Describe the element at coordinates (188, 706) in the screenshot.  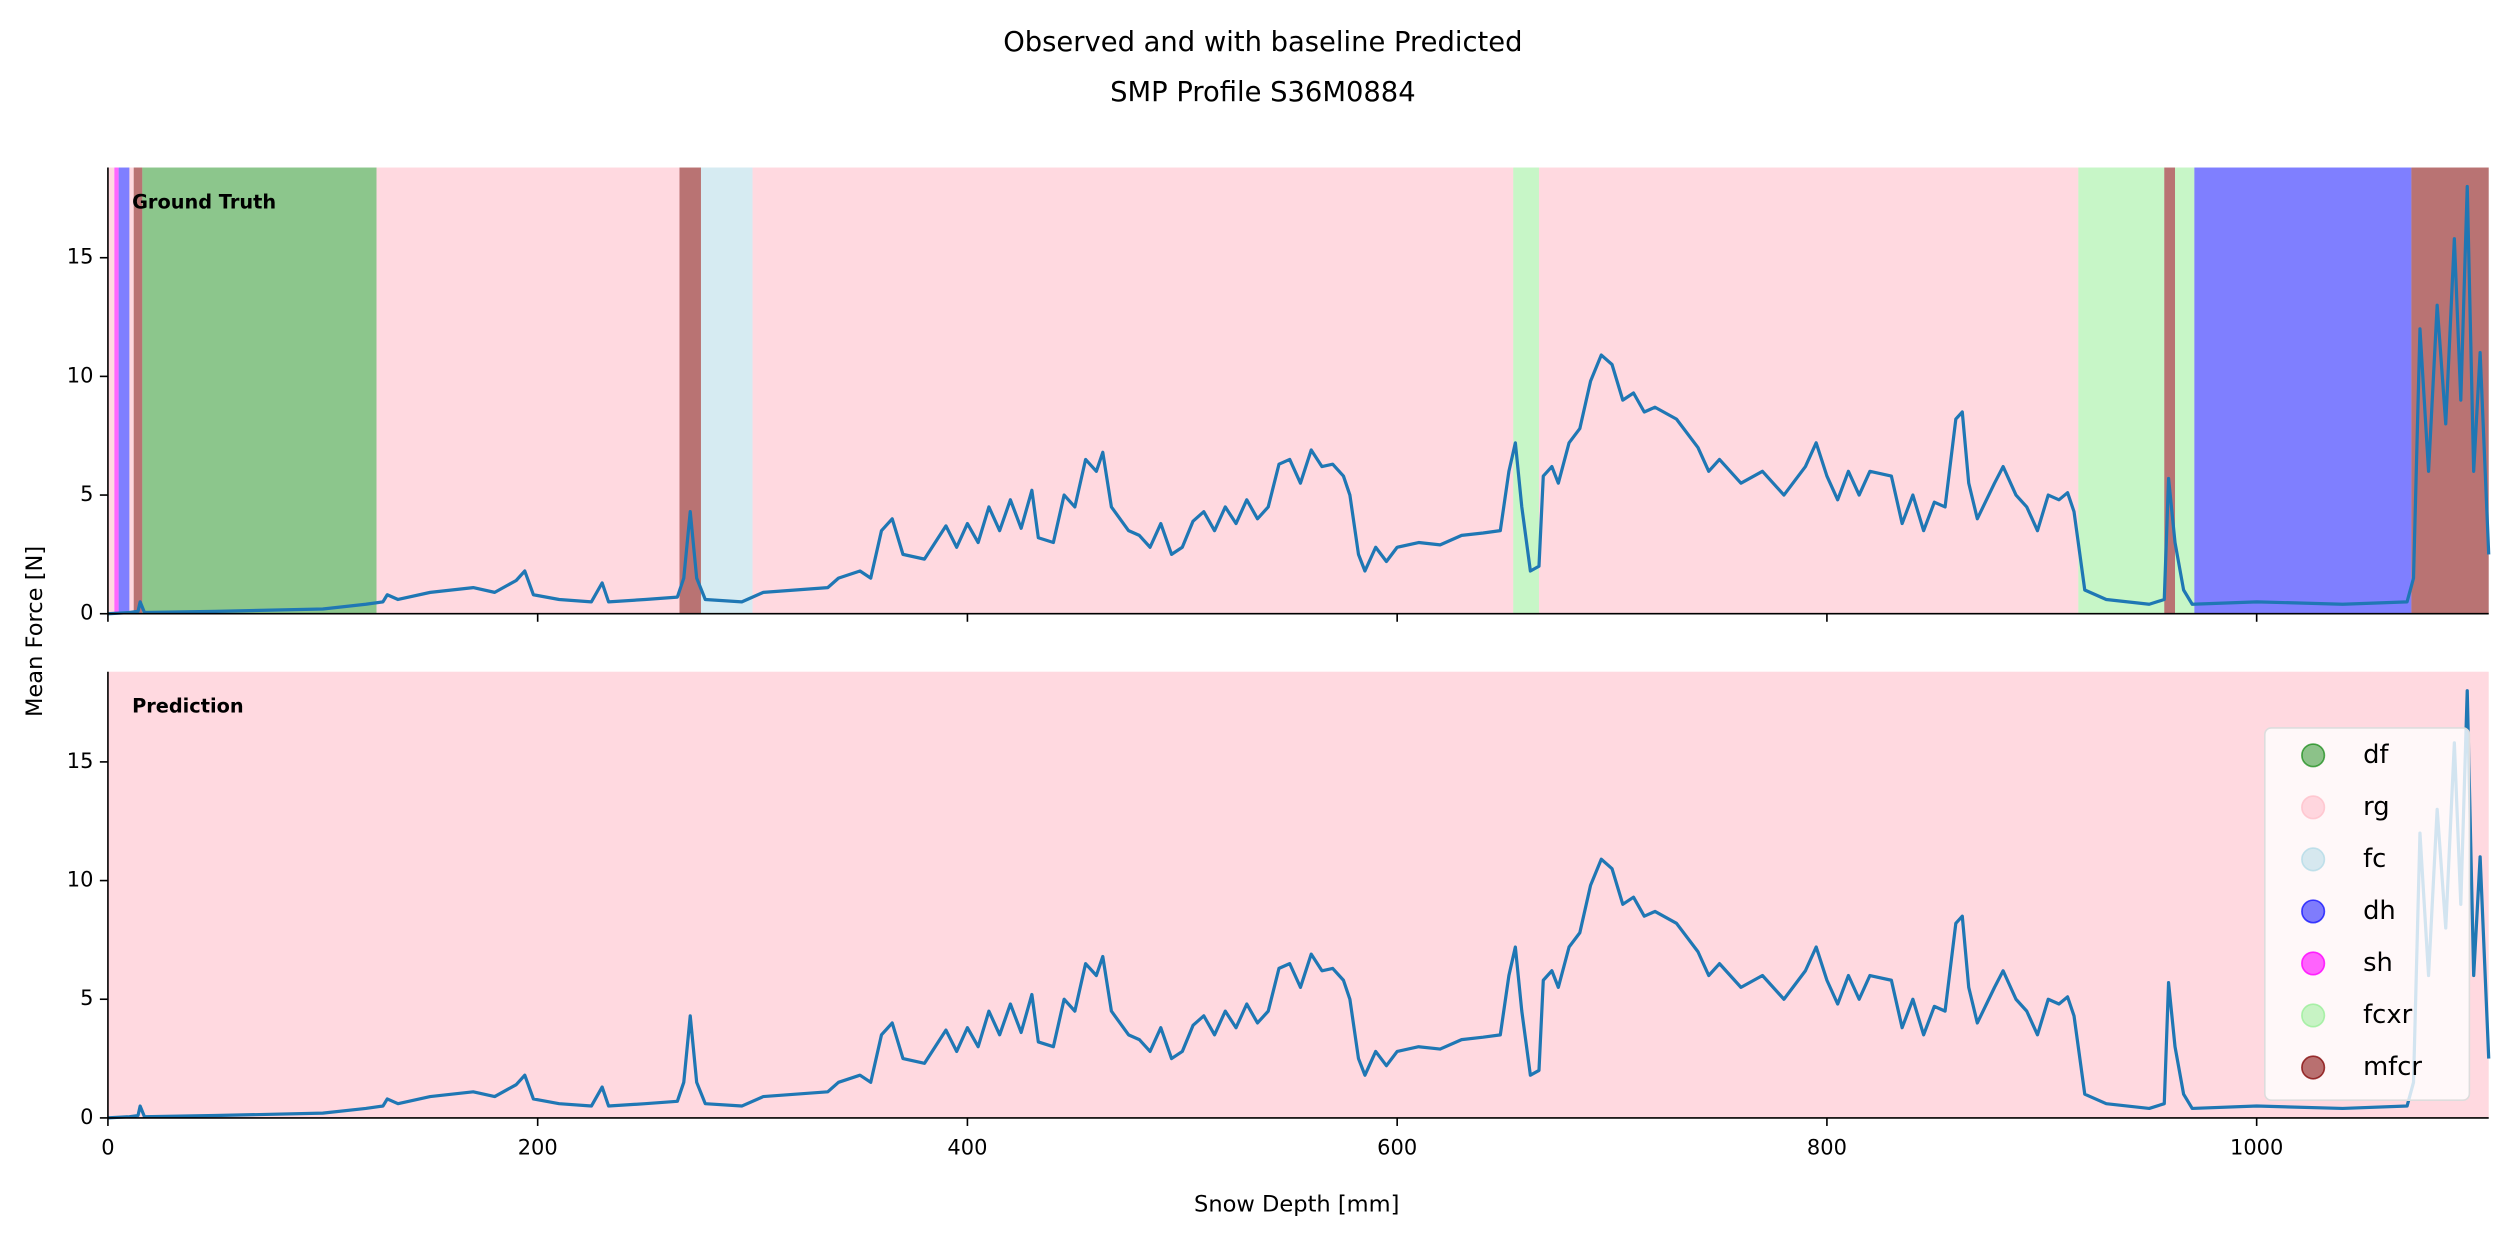
I see `panel-label: Prediction` at that location.